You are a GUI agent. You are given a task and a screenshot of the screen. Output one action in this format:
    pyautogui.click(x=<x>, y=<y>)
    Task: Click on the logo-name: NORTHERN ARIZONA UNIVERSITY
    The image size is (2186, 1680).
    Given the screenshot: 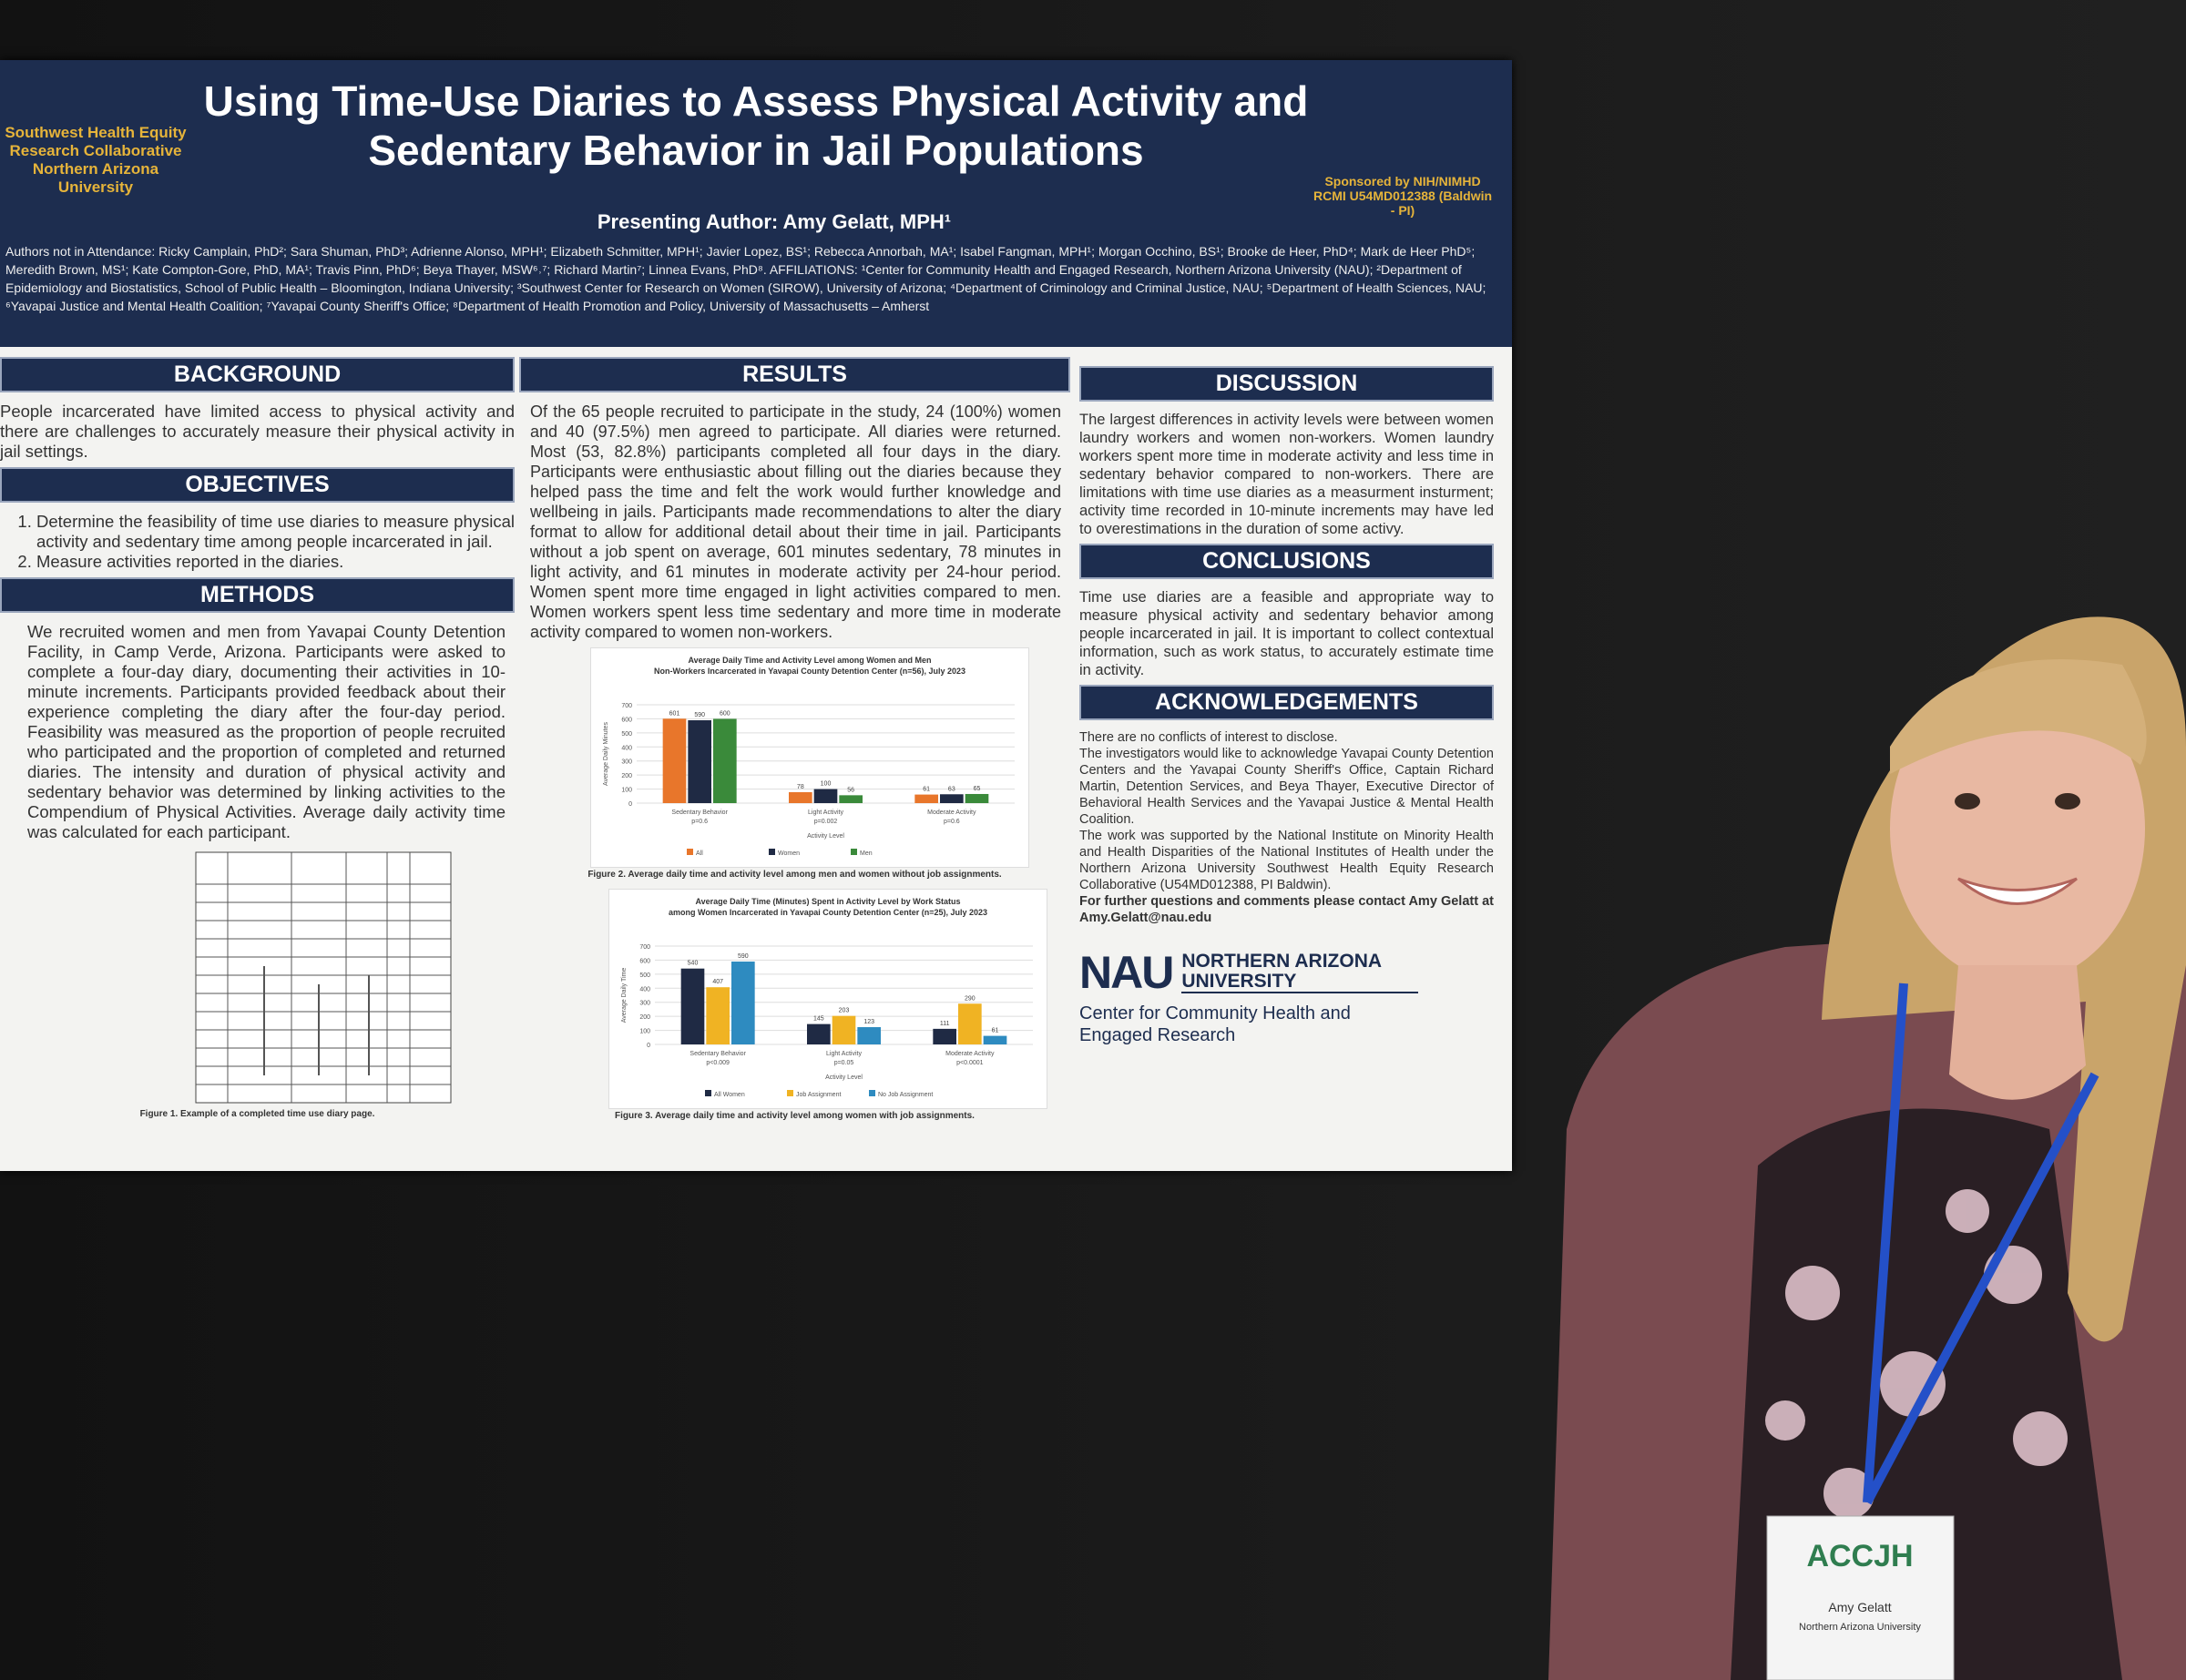 What is the action you would take?
    pyautogui.click(x=1300, y=972)
    